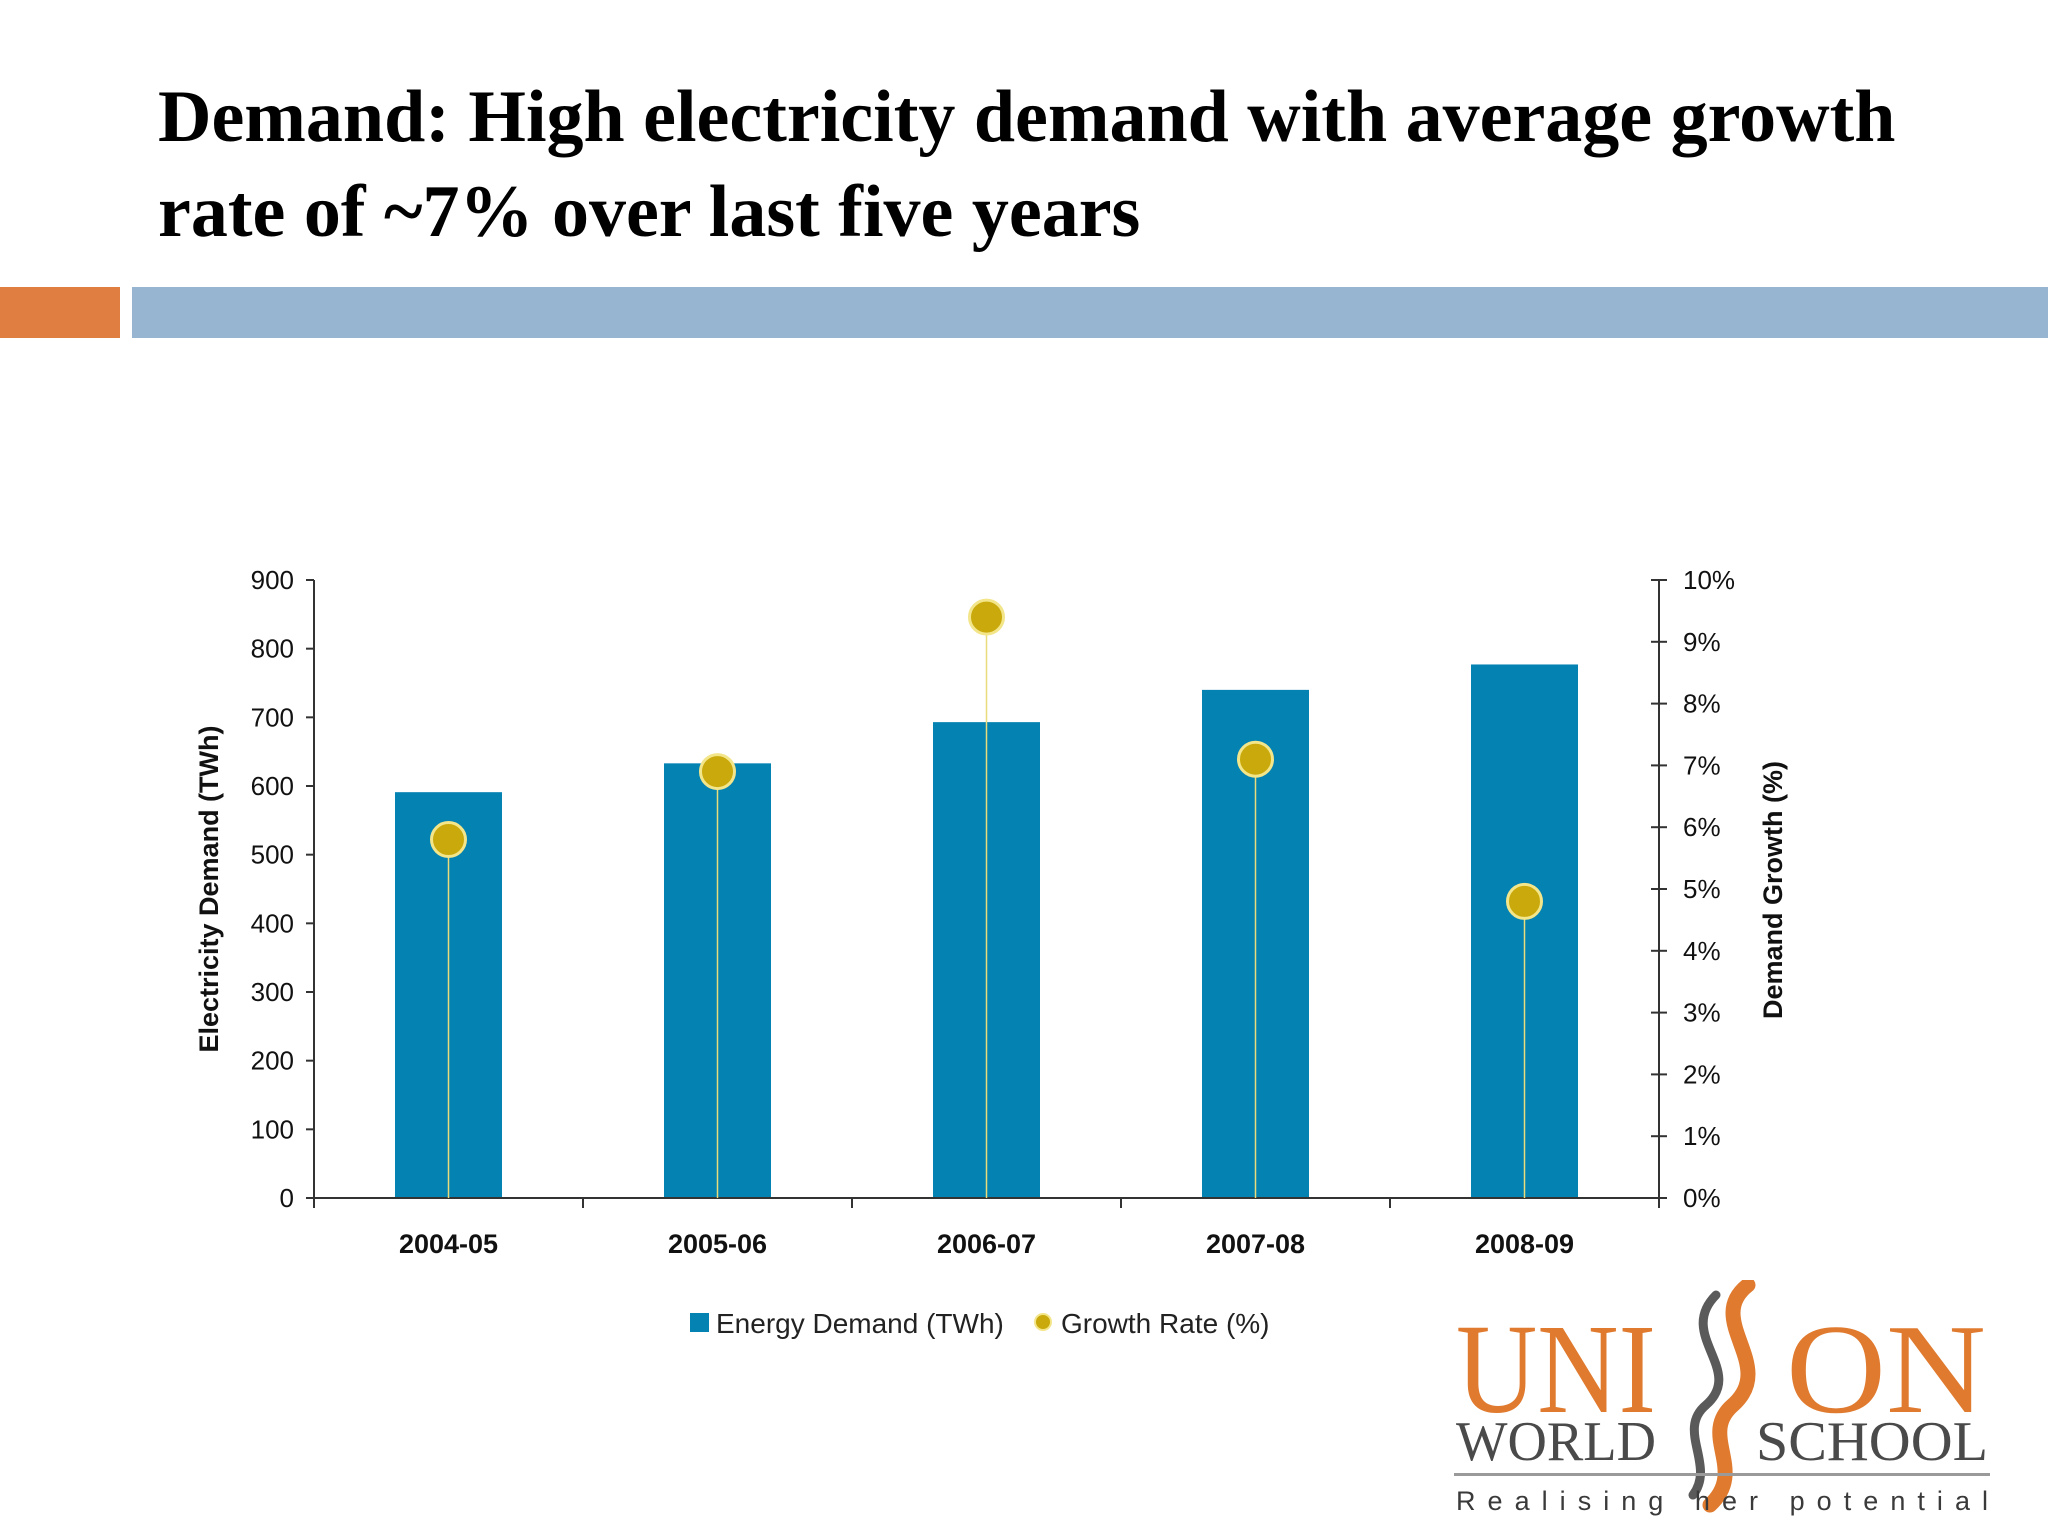 This screenshot has width=2048, height=1536. I want to click on logo-swirl-gray, so click(1706, 1395).